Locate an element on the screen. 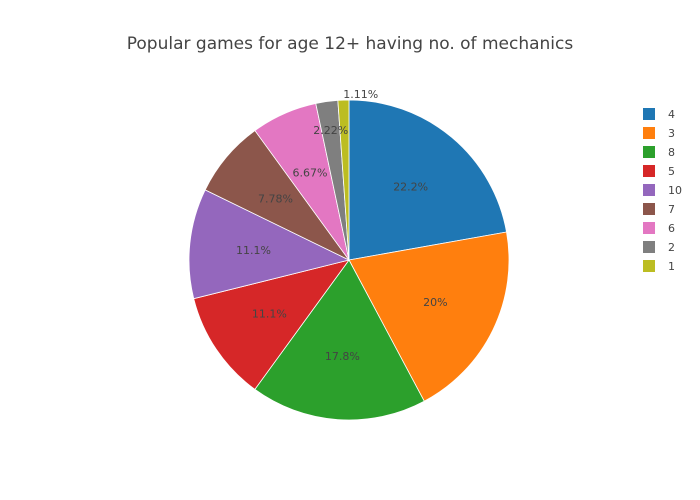  pie-label-3: 20% is located at coordinates (435, 302).